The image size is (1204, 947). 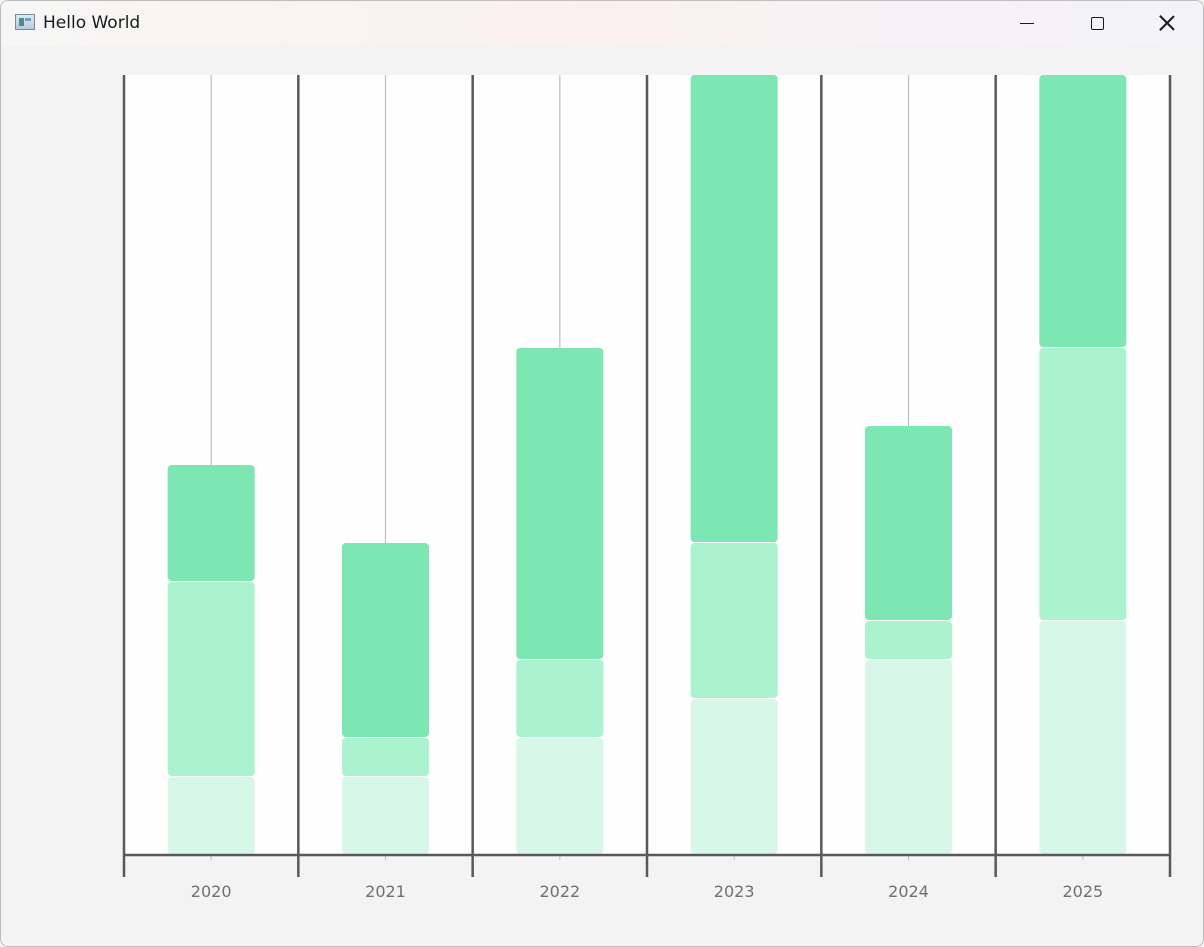 What do you see at coordinates (602, 23) in the screenshot?
I see `title-bar: Hello World` at bounding box center [602, 23].